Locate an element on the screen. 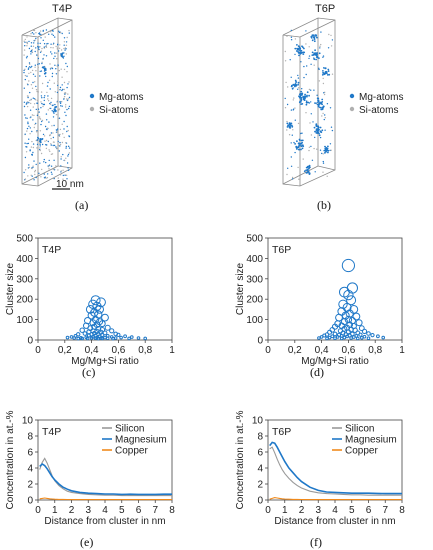  y-tick-label: 2 is located at coordinates (260, 485).